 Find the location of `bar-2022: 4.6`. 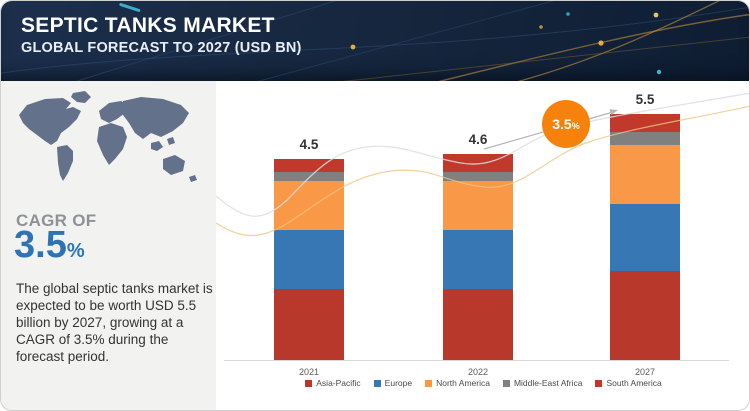

bar-2022: 4.6 is located at coordinates (478, 246).